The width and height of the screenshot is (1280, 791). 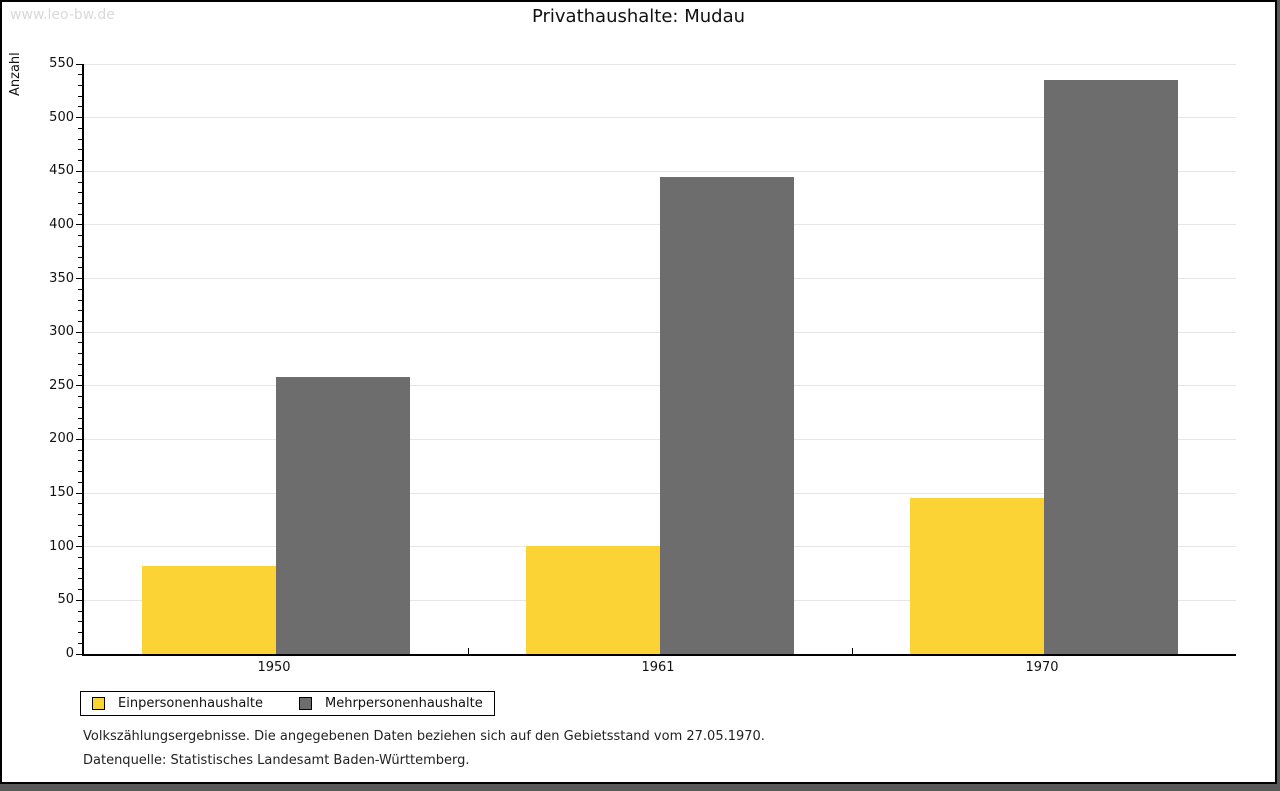 What do you see at coordinates (61, 63) in the screenshot?
I see `y-tick-label: 550` at bounding box center [61, 63].